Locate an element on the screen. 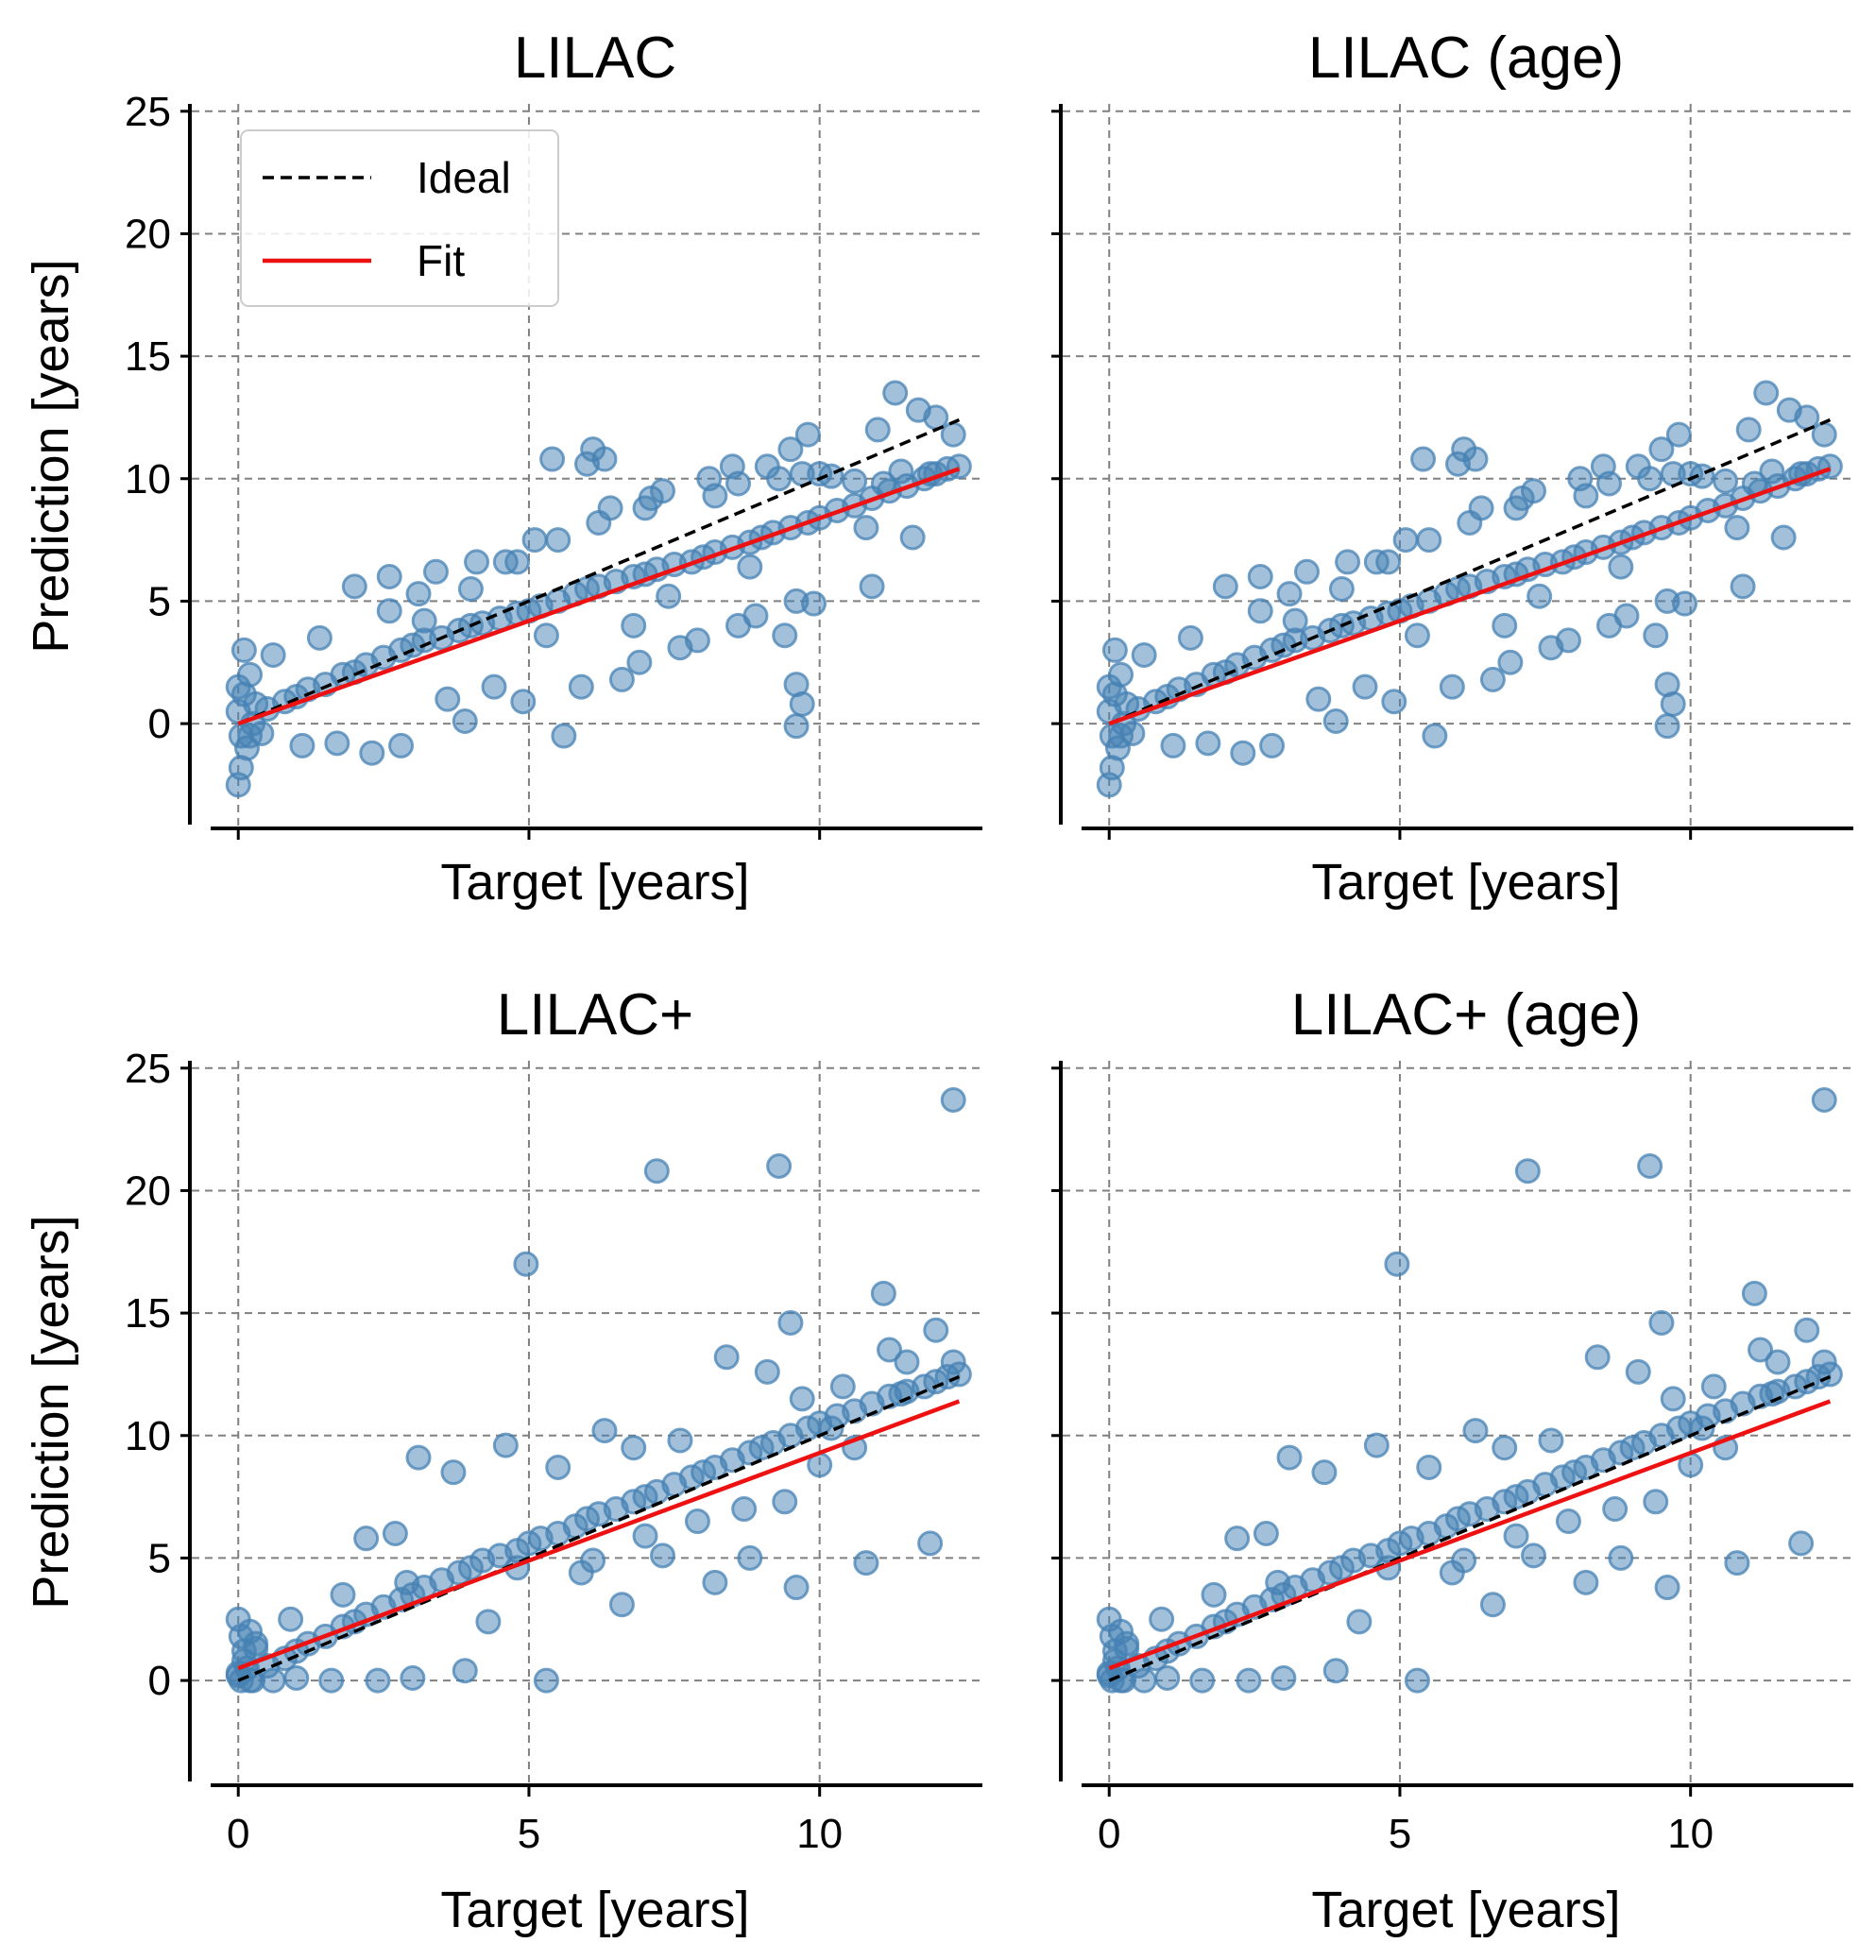 The height and width of the screenshot is (1960, 1876). legend: Ideal Fit is located at coordinates (399, 218).